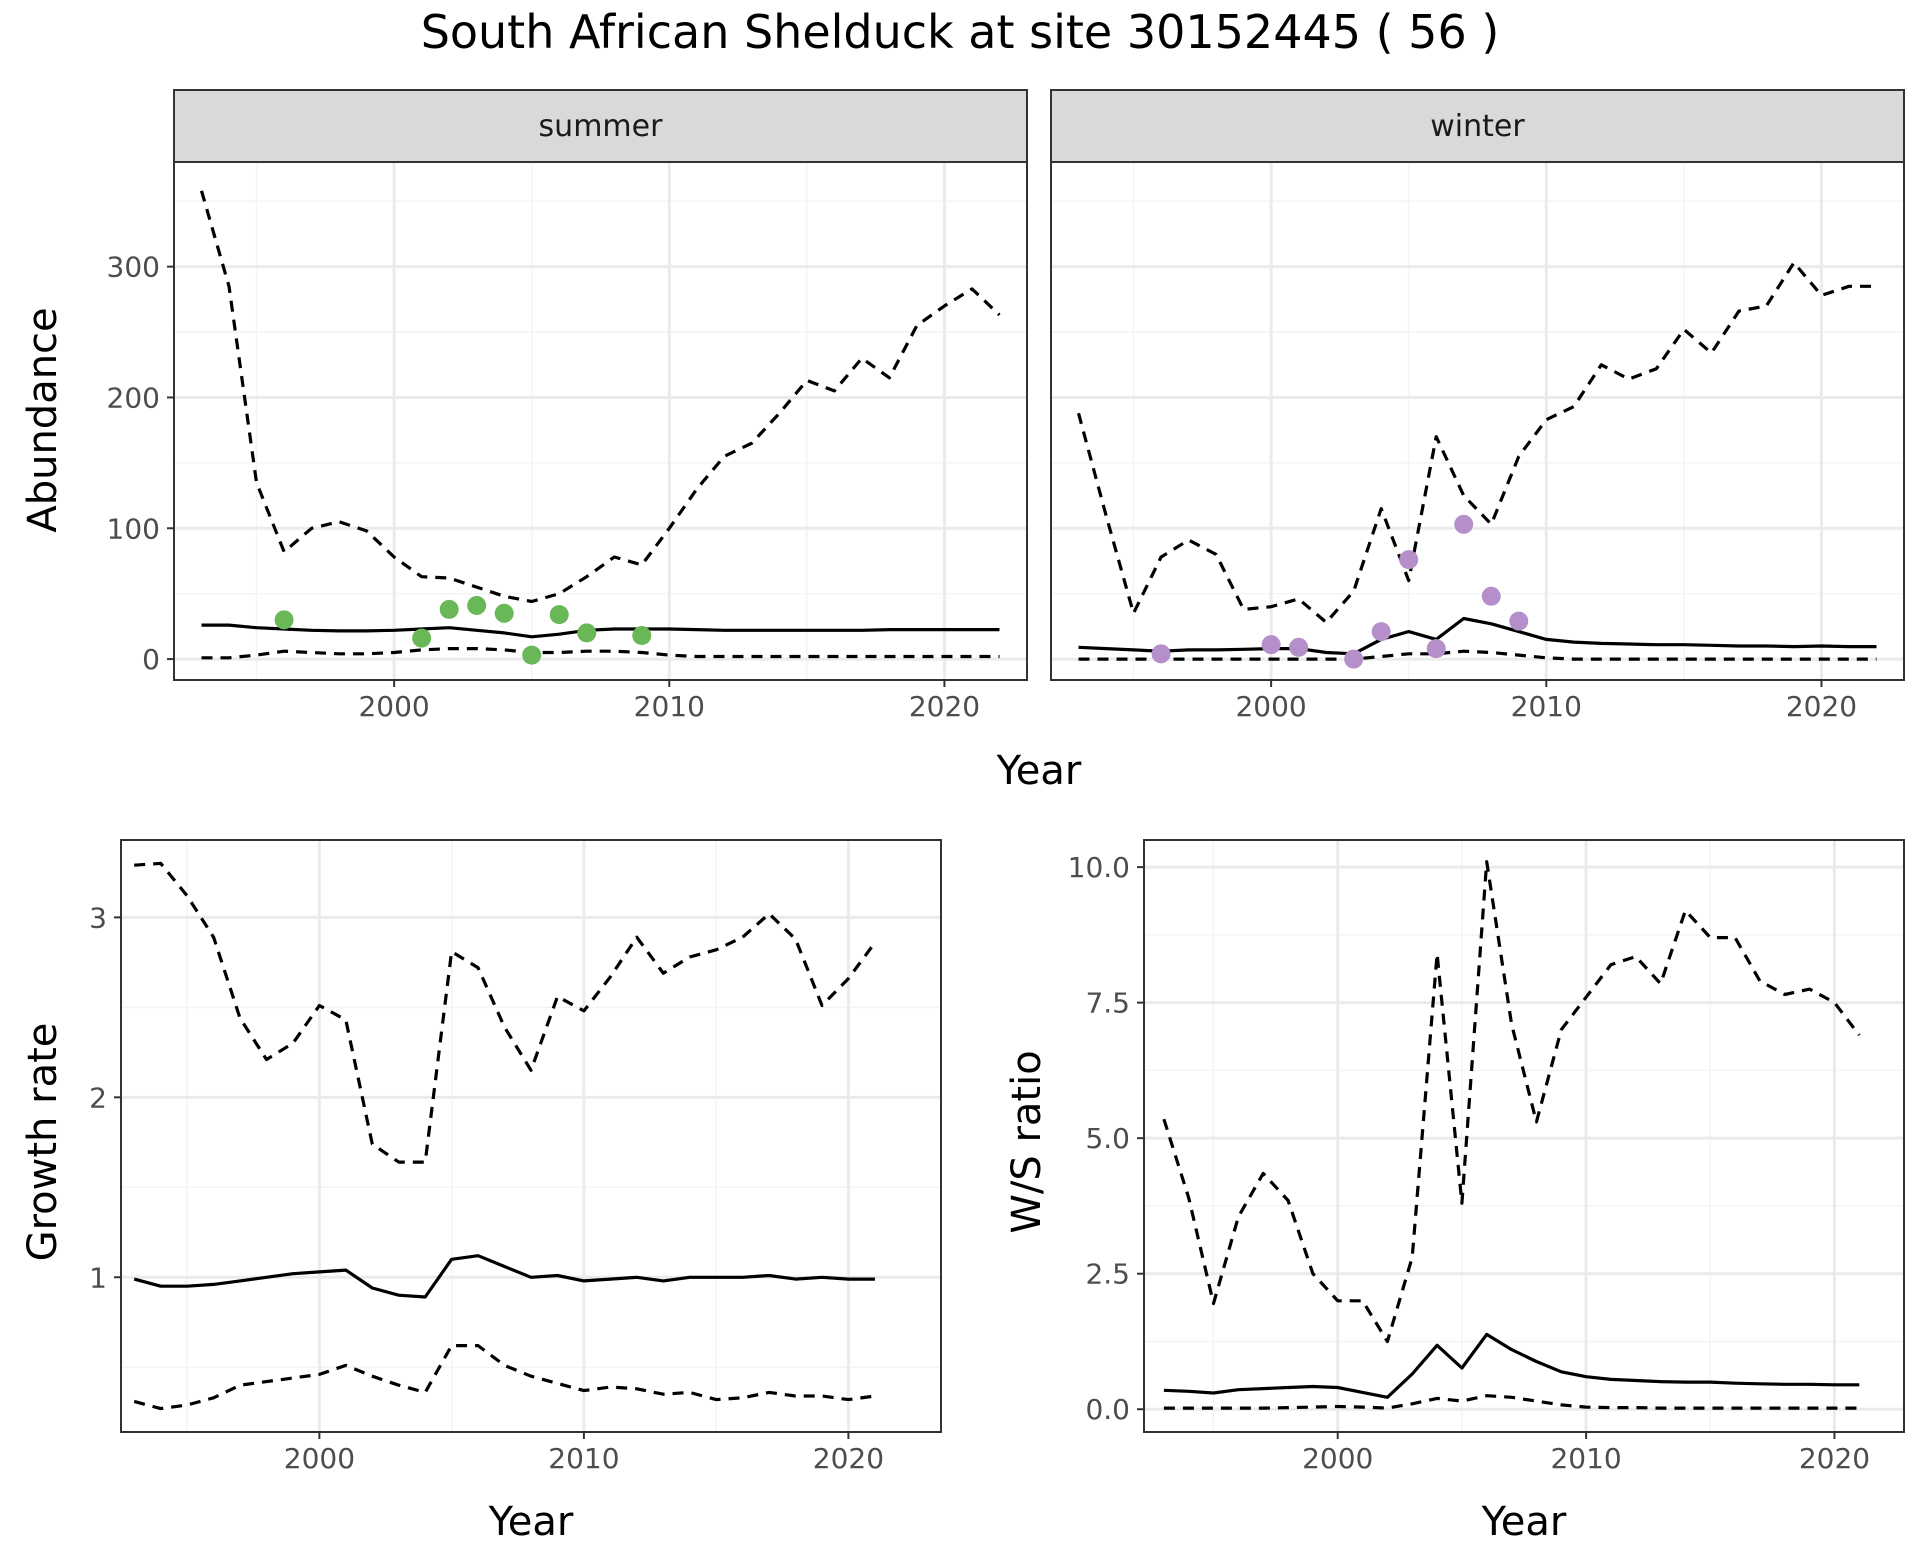  What do you see at coordinates (393, 706) in the screenshot?
I see `summer-x-tick-label: 2000` at bounding box center [393, 706].